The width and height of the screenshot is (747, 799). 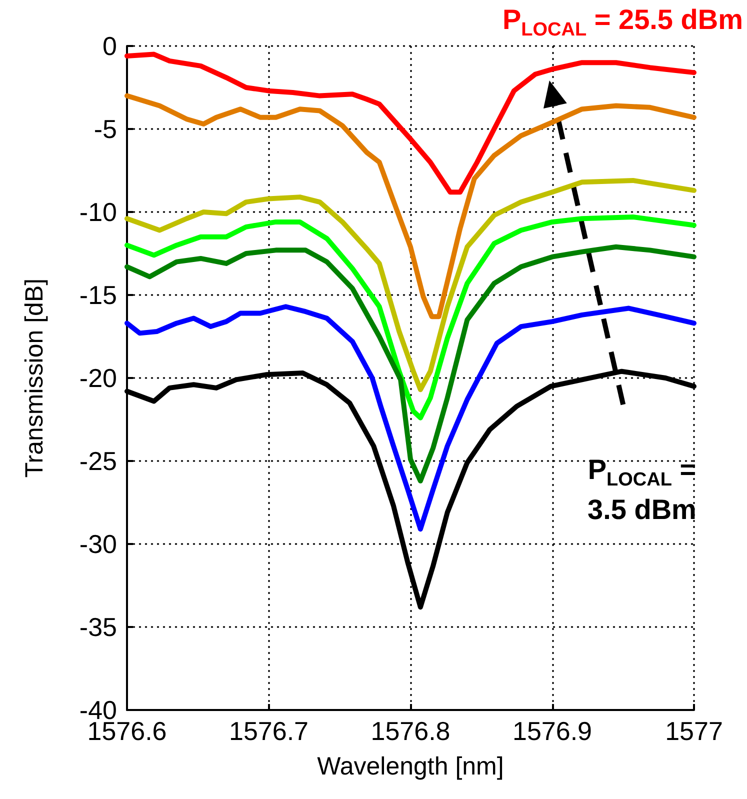 I want to click on y-tick-label: -10, so click(x=98, y=212).